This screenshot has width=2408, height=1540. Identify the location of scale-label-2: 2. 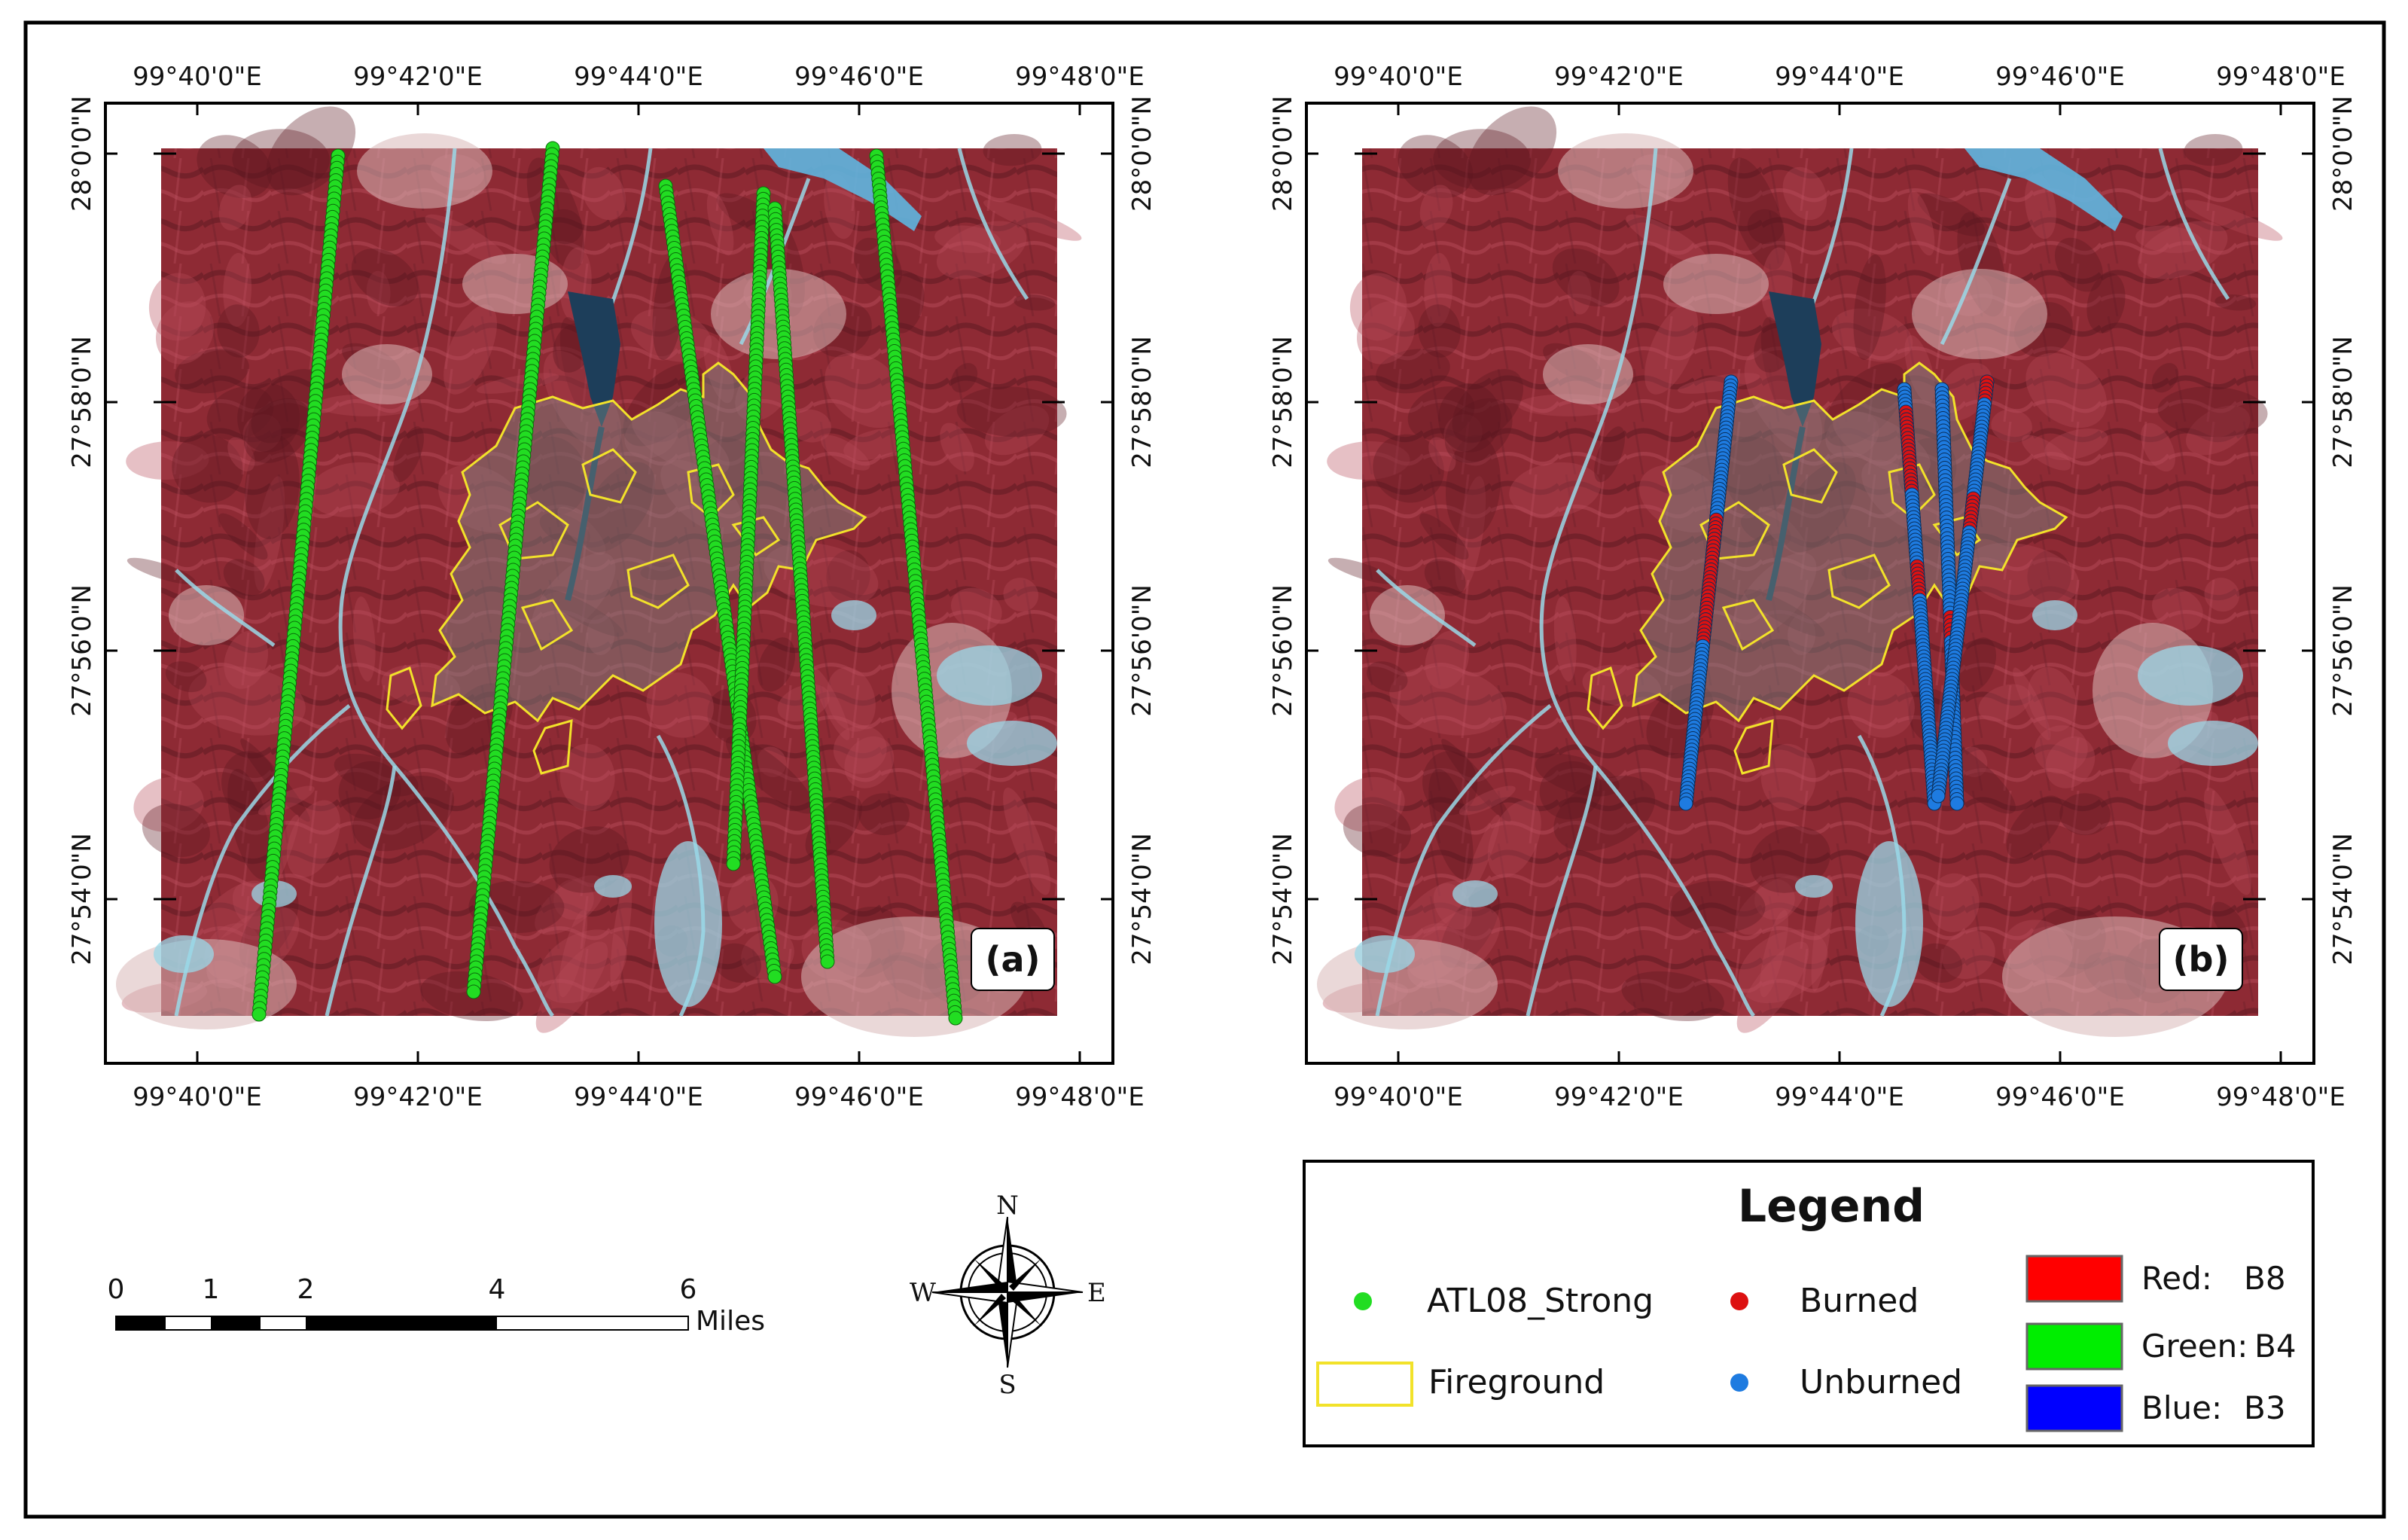
(306, 1289).